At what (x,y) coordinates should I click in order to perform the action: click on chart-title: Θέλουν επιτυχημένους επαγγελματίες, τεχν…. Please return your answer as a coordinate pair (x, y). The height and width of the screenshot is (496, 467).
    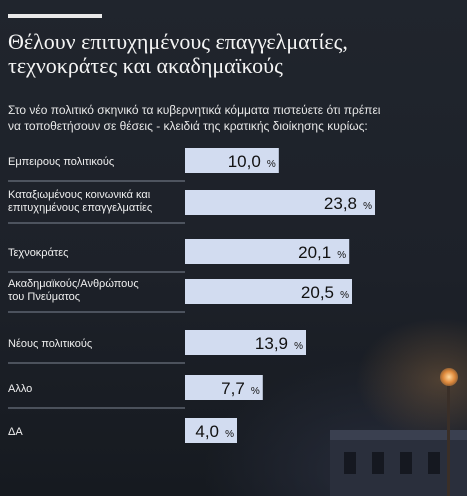
    Looking at the image, I should click on (228, 54).